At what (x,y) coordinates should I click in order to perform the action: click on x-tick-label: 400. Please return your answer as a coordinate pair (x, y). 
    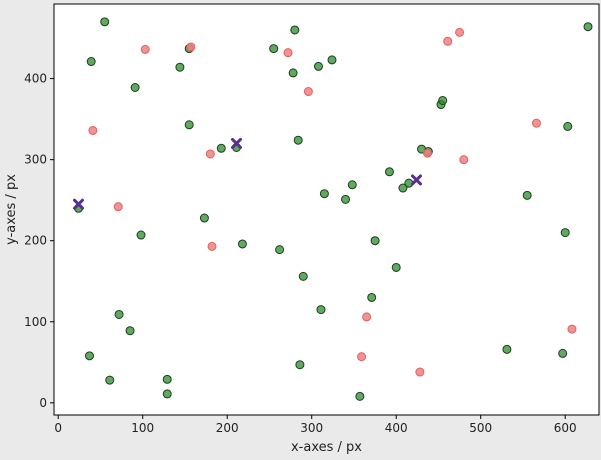
    Looking at the image, I should click on (396, 428).